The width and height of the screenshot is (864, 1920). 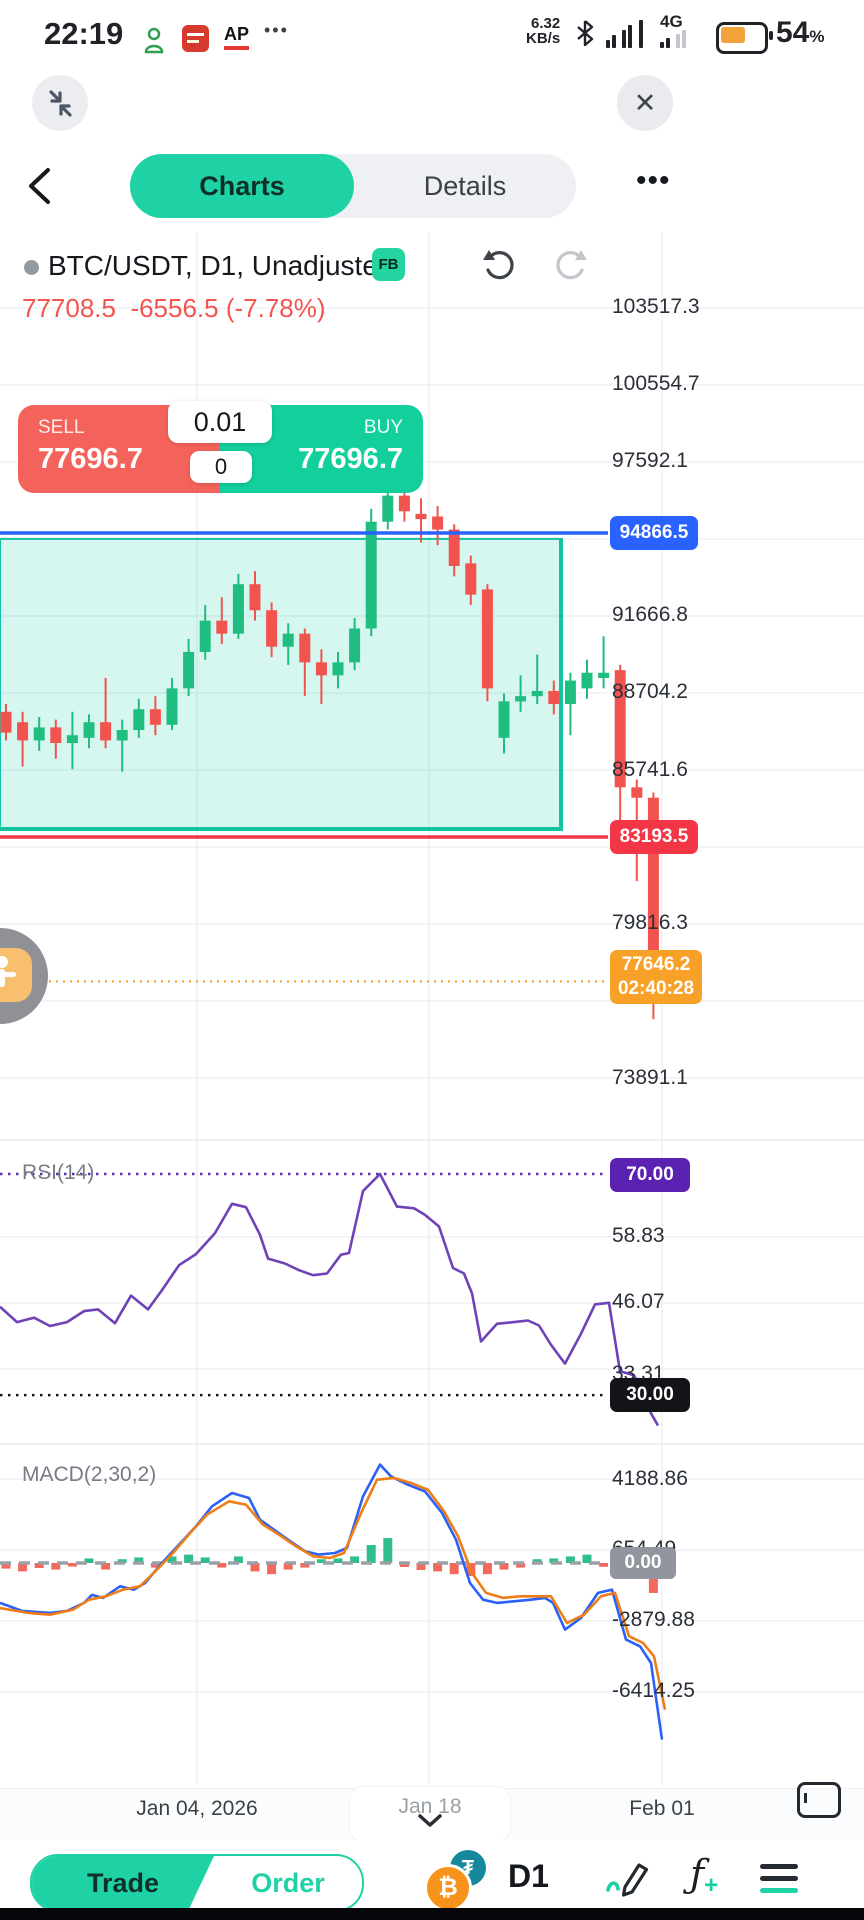 What do you see at coordinates (627, 1880) in the screenshot?
I see `pencil-squiggle-icon` at bounding box center [627, 1880].